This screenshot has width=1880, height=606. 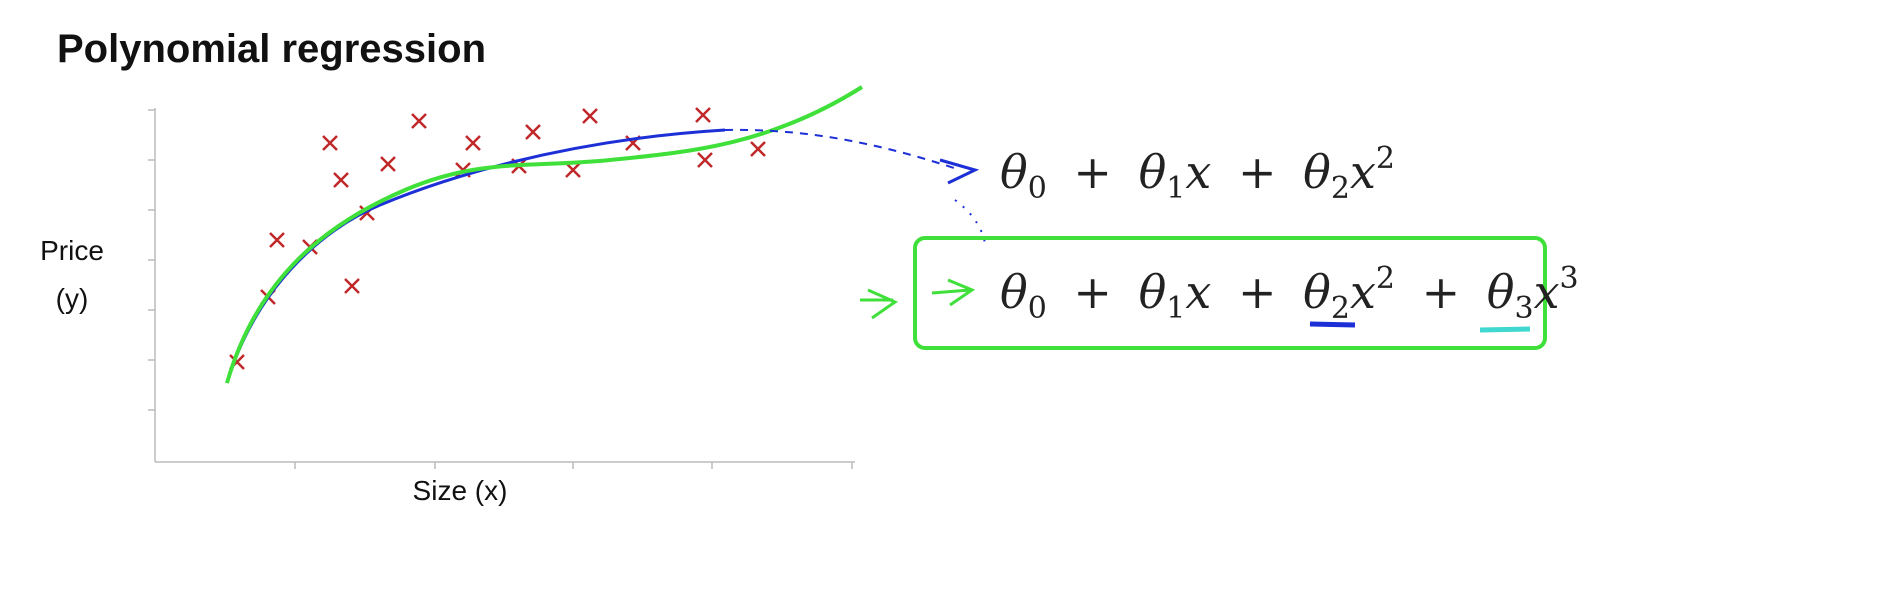 I want to click on formula: θ0 + θ1x + θ2x2, so click(x=1197, y=175).